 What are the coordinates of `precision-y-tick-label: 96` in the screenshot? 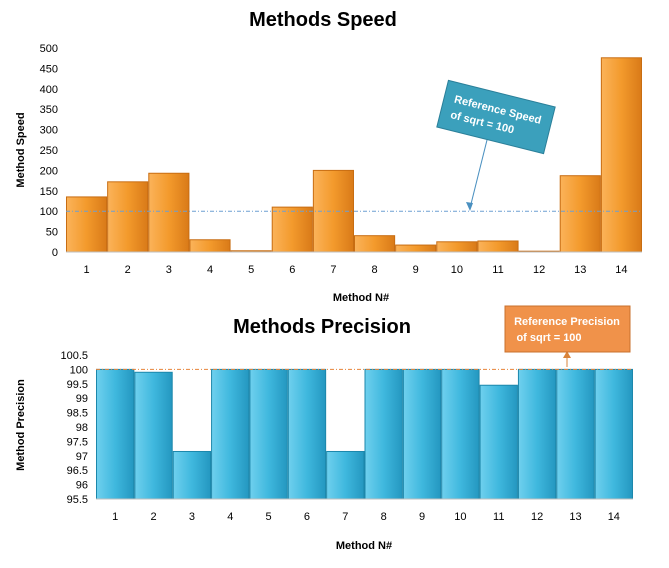 It's located at (82, 486).